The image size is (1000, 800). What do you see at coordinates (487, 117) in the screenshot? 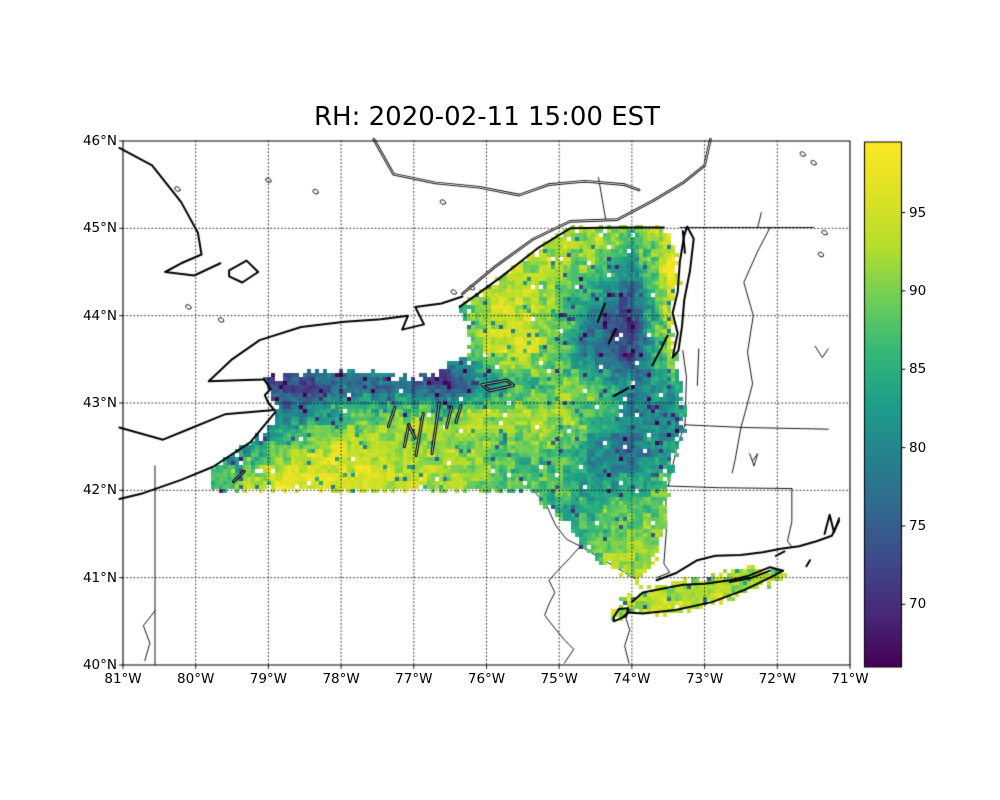
I see `plot-title: RH: 2020-02-11 15:00 EST` at bounding box center [487, 117].